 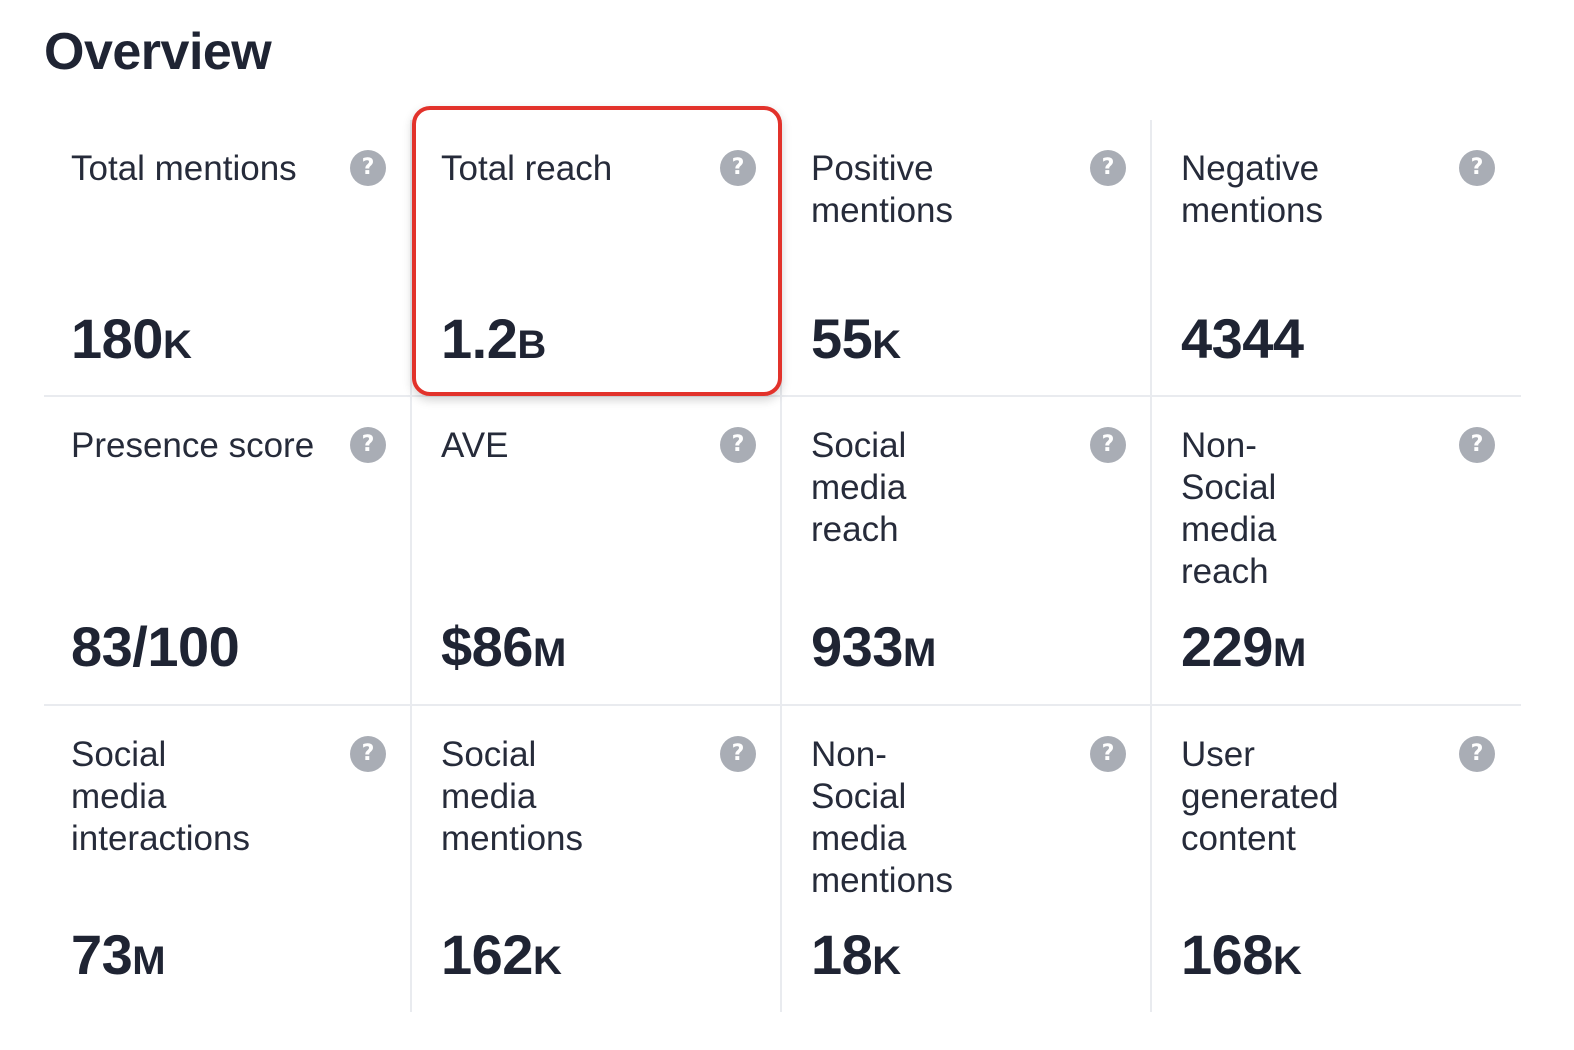 What do you see at coordinates (859, 487) in the screenshot?
I see `metric-label: Social media reach` at bounding box center [859, 487].